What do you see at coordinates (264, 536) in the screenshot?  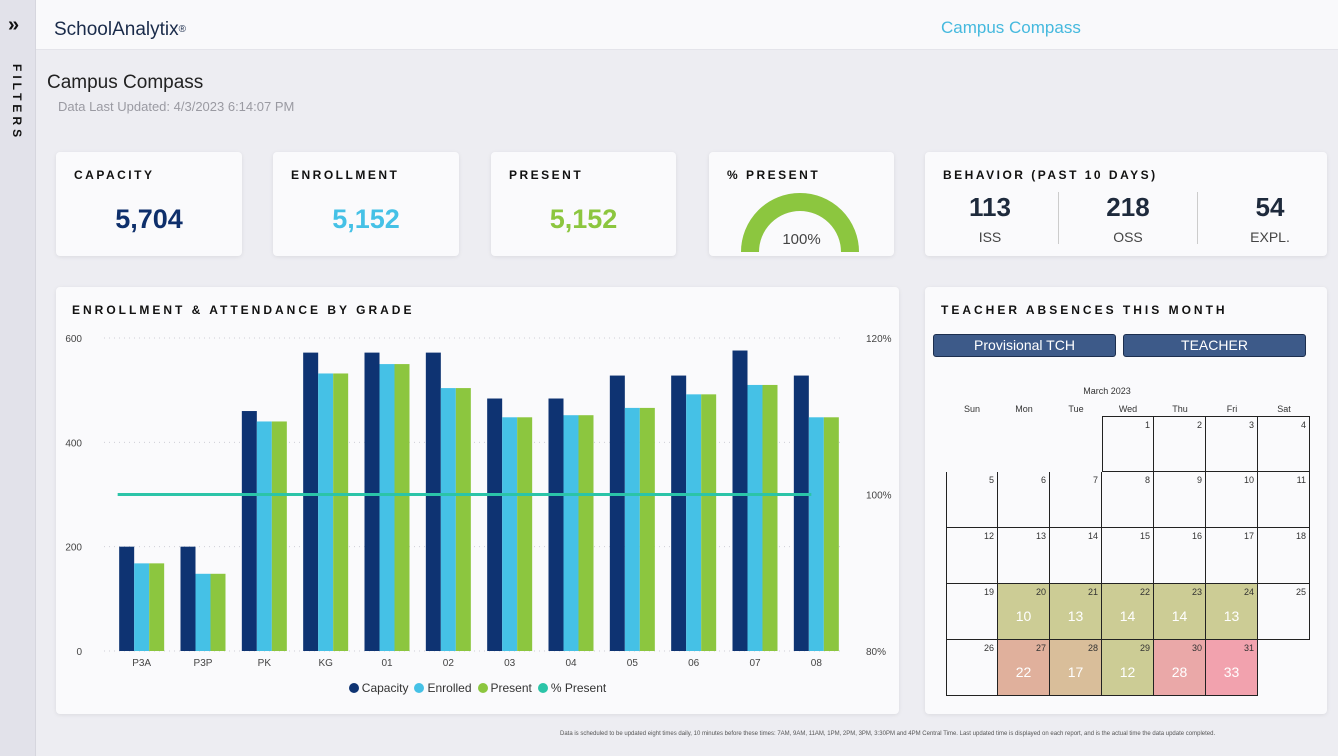 I see `bar-enrolled-pk` at bounding box center [264, 536].